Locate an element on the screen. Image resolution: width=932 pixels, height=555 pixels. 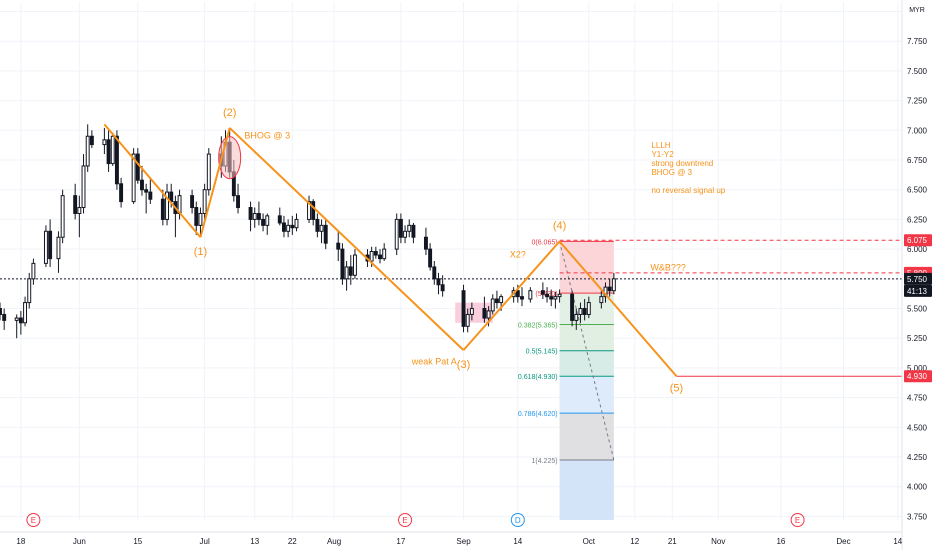
note-text: strong downtrend is located at coordinates (682, 163).